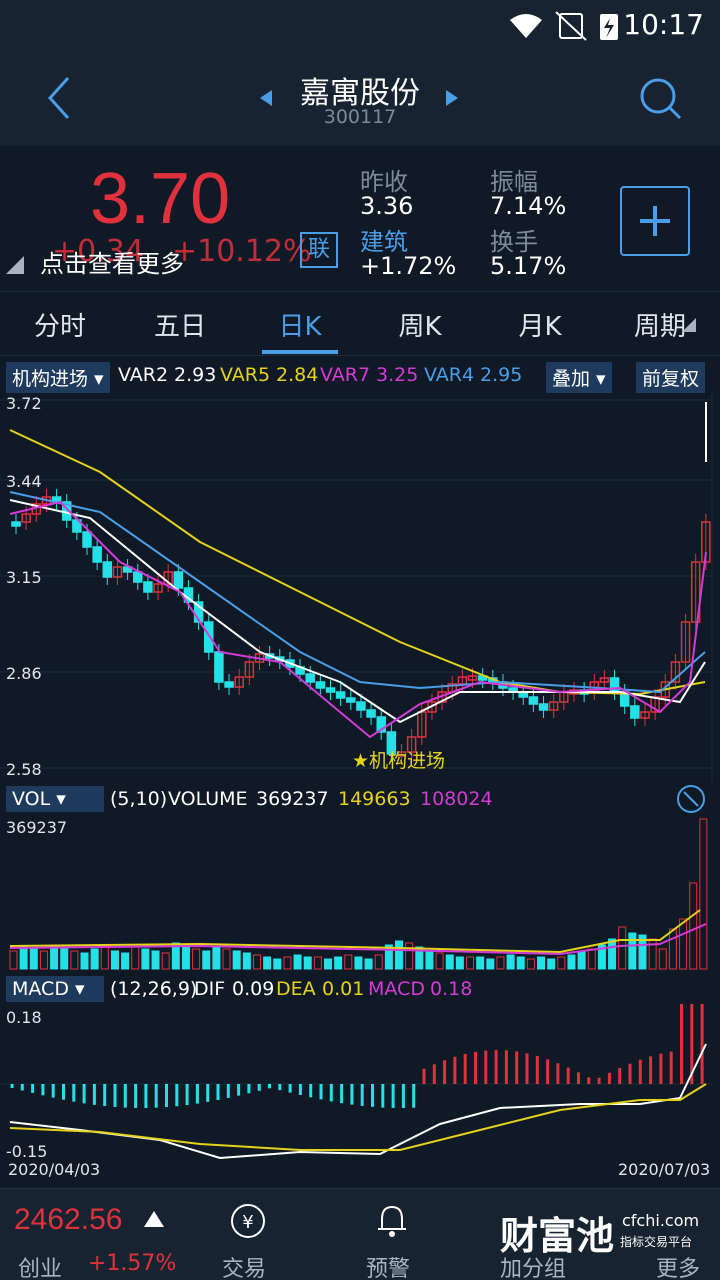  I want to click on macd-chart, so click(360, 1082).